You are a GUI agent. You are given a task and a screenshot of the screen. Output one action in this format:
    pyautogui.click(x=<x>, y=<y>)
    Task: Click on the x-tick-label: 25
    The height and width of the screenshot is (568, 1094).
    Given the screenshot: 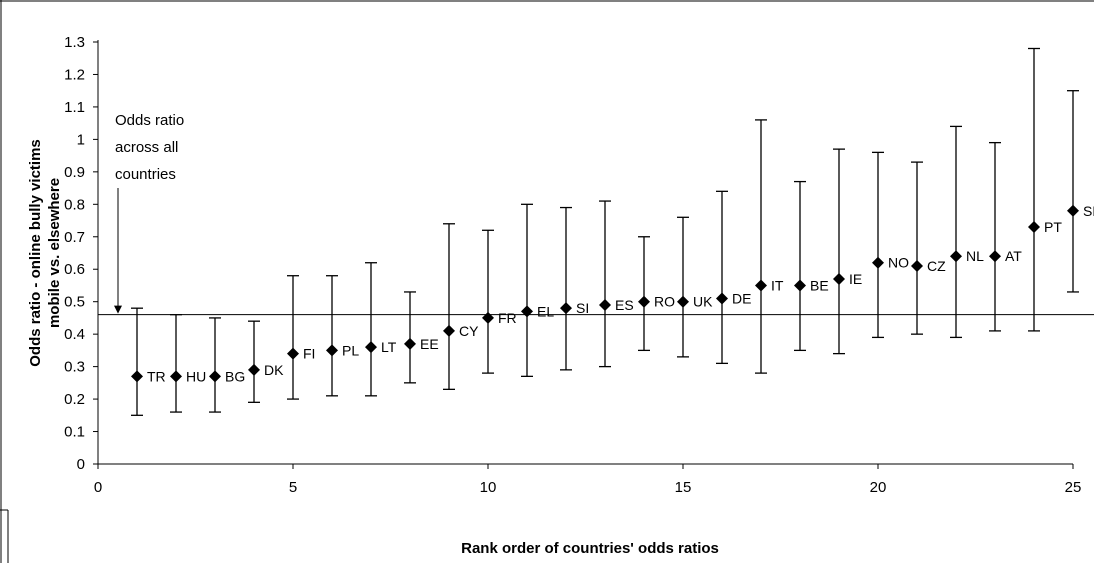 What is the action you would take?
    pyautogui.click(x=1073, y=487)
    